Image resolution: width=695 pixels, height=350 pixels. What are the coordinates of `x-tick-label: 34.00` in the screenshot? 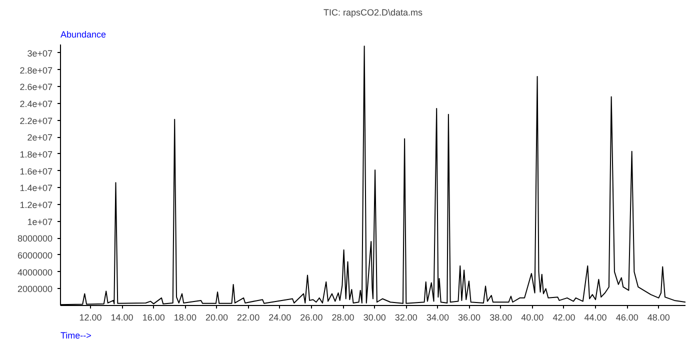 It's located at (437, 317).